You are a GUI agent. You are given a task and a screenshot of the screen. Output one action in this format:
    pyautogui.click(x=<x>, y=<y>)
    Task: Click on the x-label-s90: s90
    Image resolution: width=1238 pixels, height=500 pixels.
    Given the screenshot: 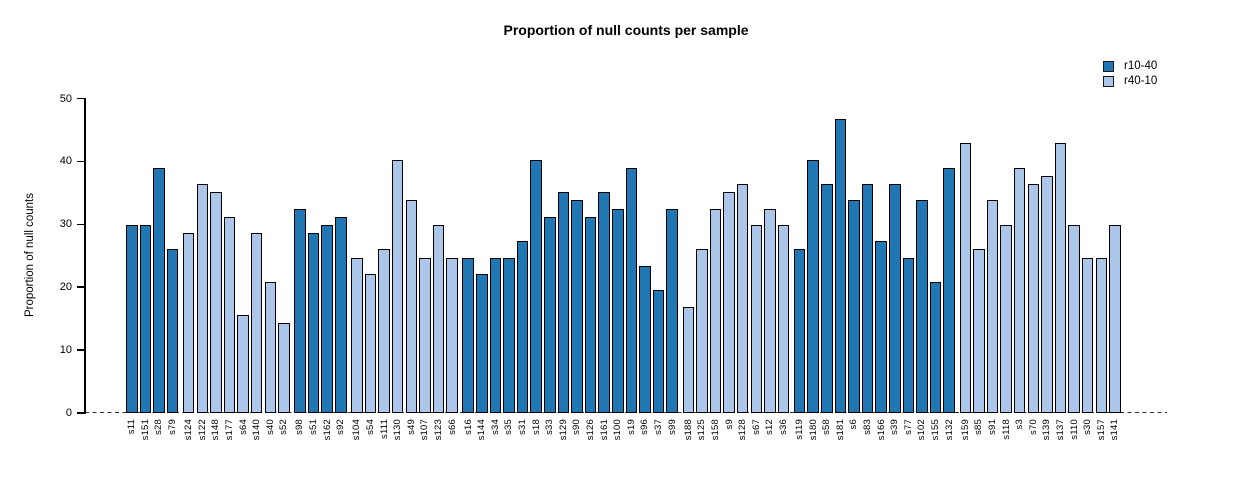 What is the action you would take?
    pyautogui.click(x=577, y=427)
    